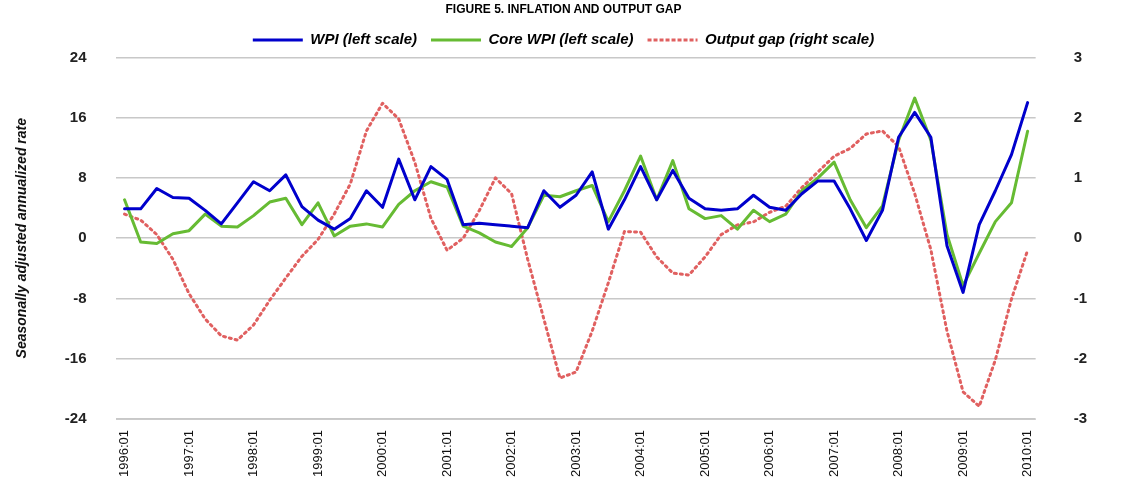  What do you see at coordinates (1078, 177) in the screenshot?
I see `y2-tick-label: 1` at bounding box center [1078, 177].